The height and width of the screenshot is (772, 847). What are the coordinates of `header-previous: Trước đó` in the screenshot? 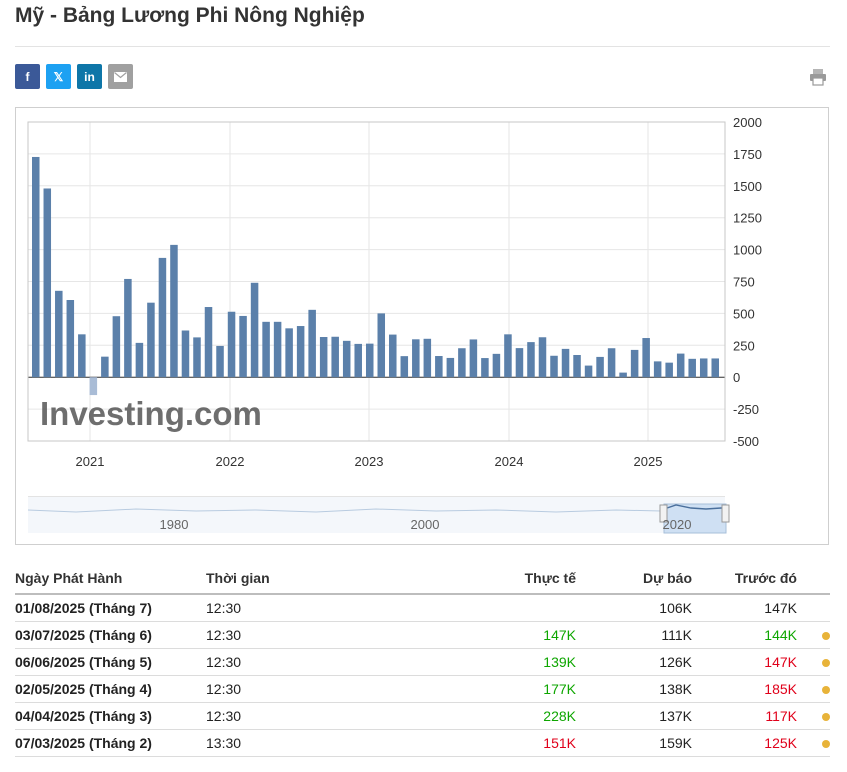 It's located at (744, 579).